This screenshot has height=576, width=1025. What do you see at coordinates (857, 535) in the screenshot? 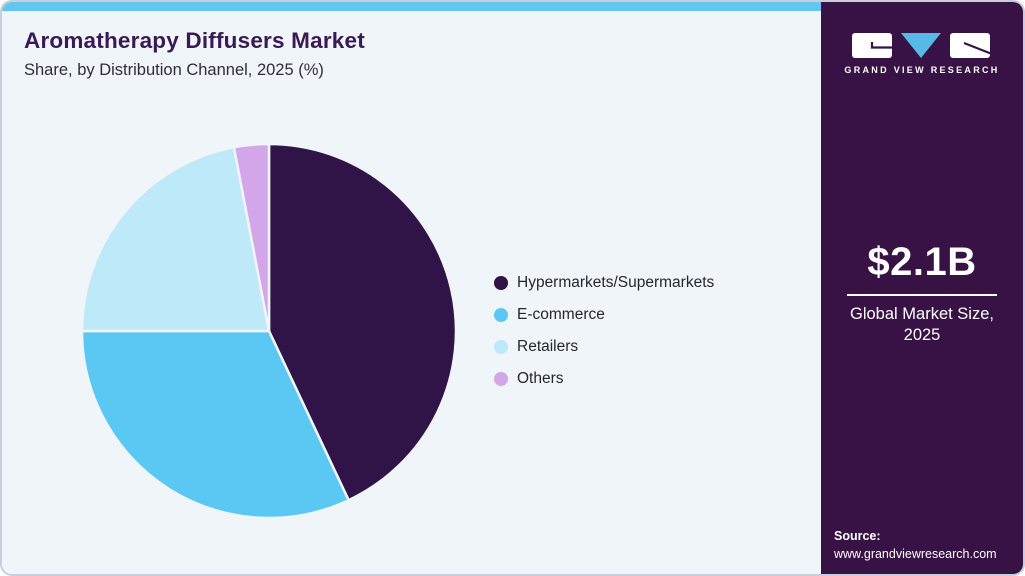
I see `source-label: Source:` at bounding box center [857, 535].